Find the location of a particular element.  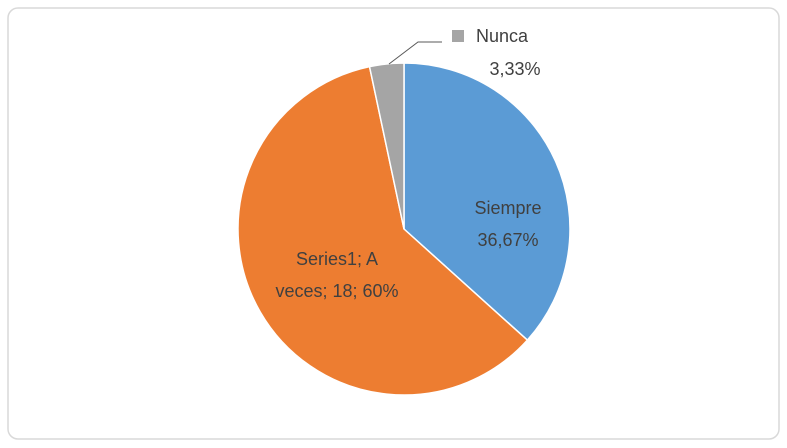

label-part: A veces is located at coordinates (327, 275).